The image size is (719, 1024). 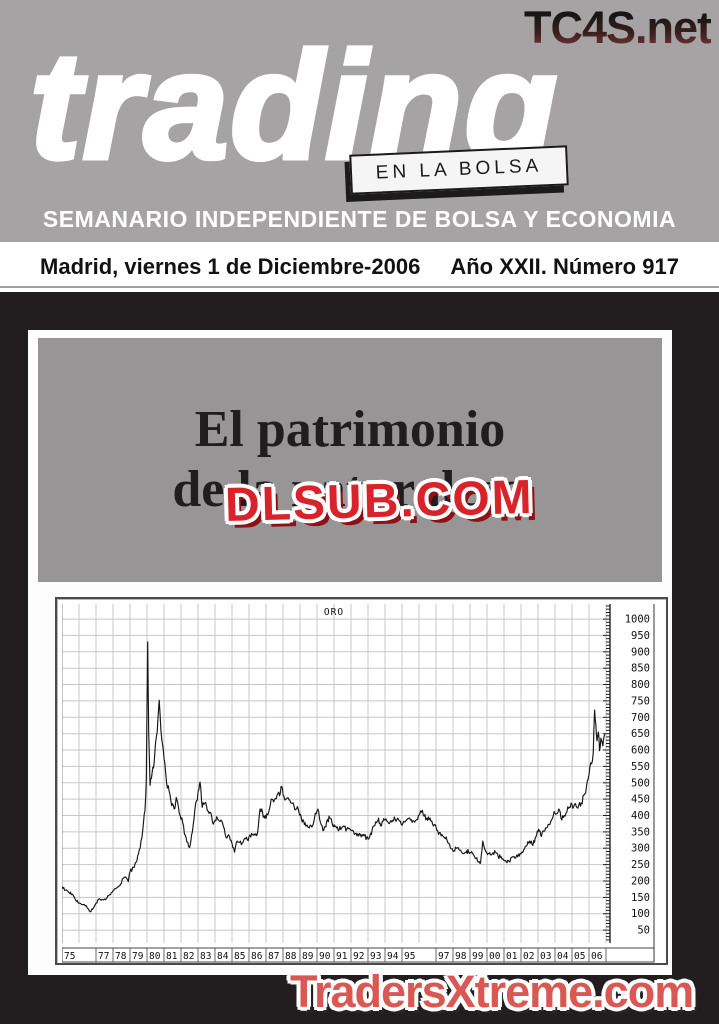 I want to click on svg-text: 75, so click(x=69, y=956).